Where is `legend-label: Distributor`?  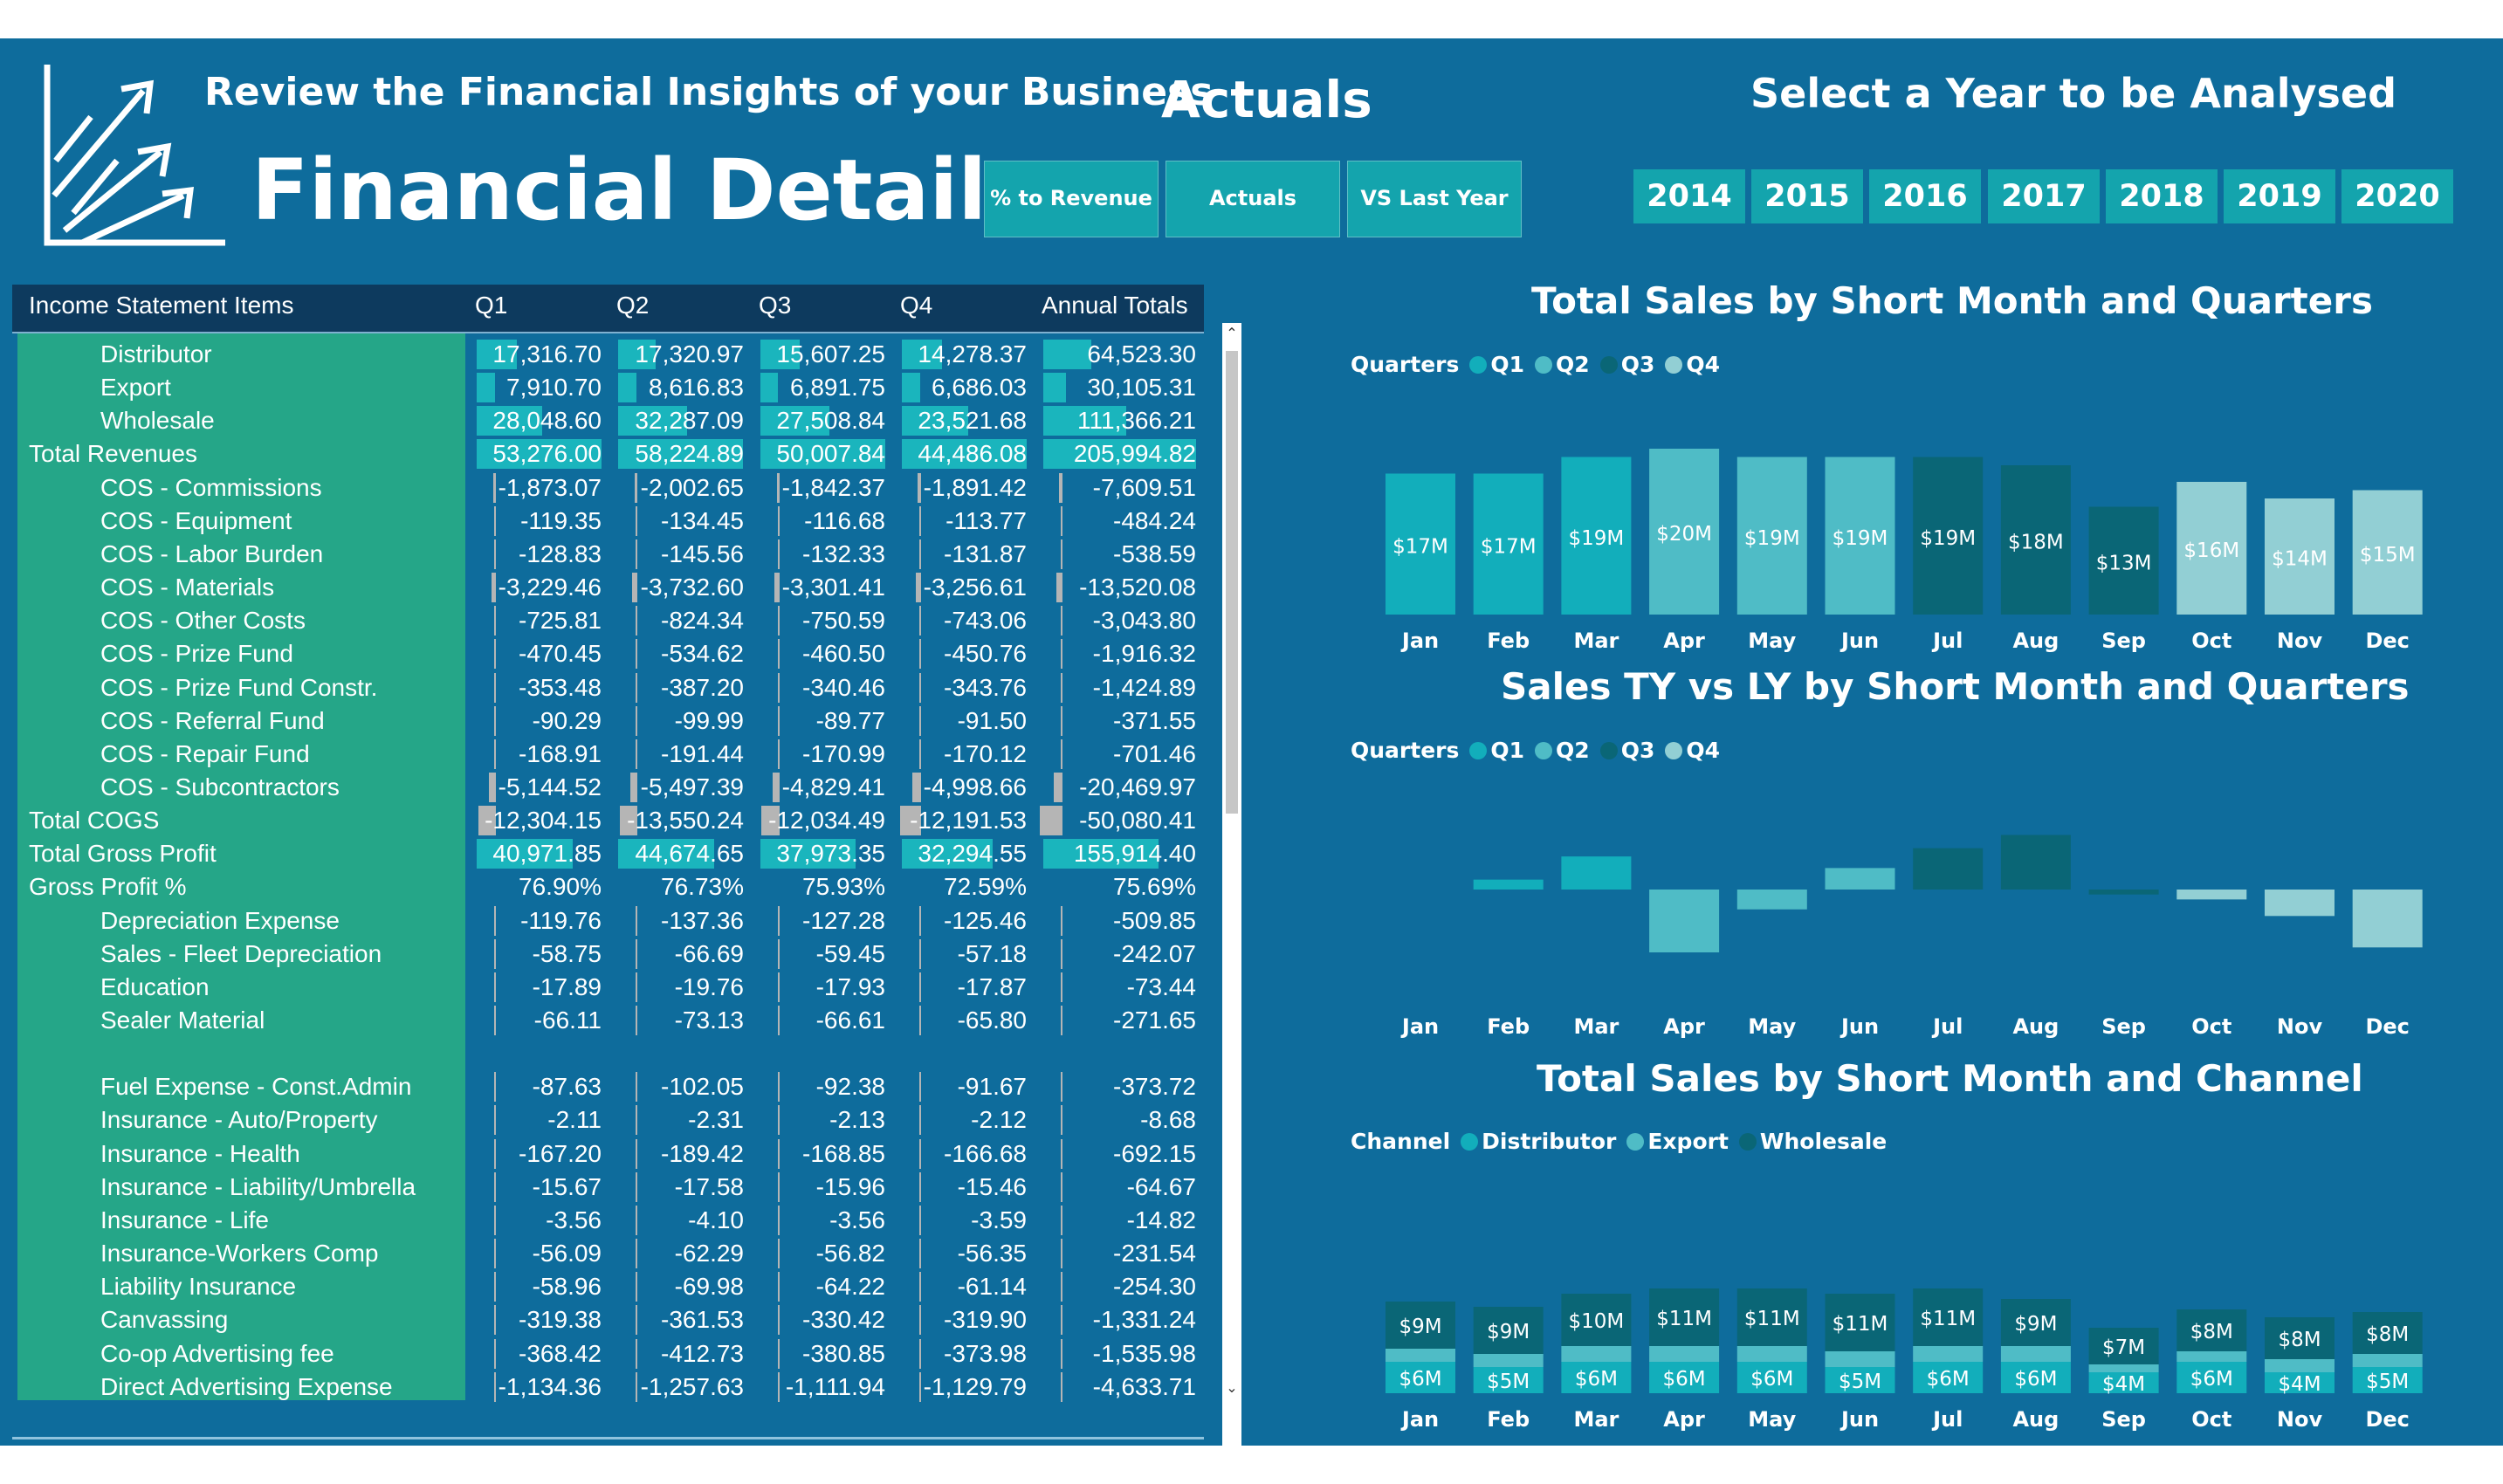 legend-label: Distributor is located at coordinates (1549, 1141).